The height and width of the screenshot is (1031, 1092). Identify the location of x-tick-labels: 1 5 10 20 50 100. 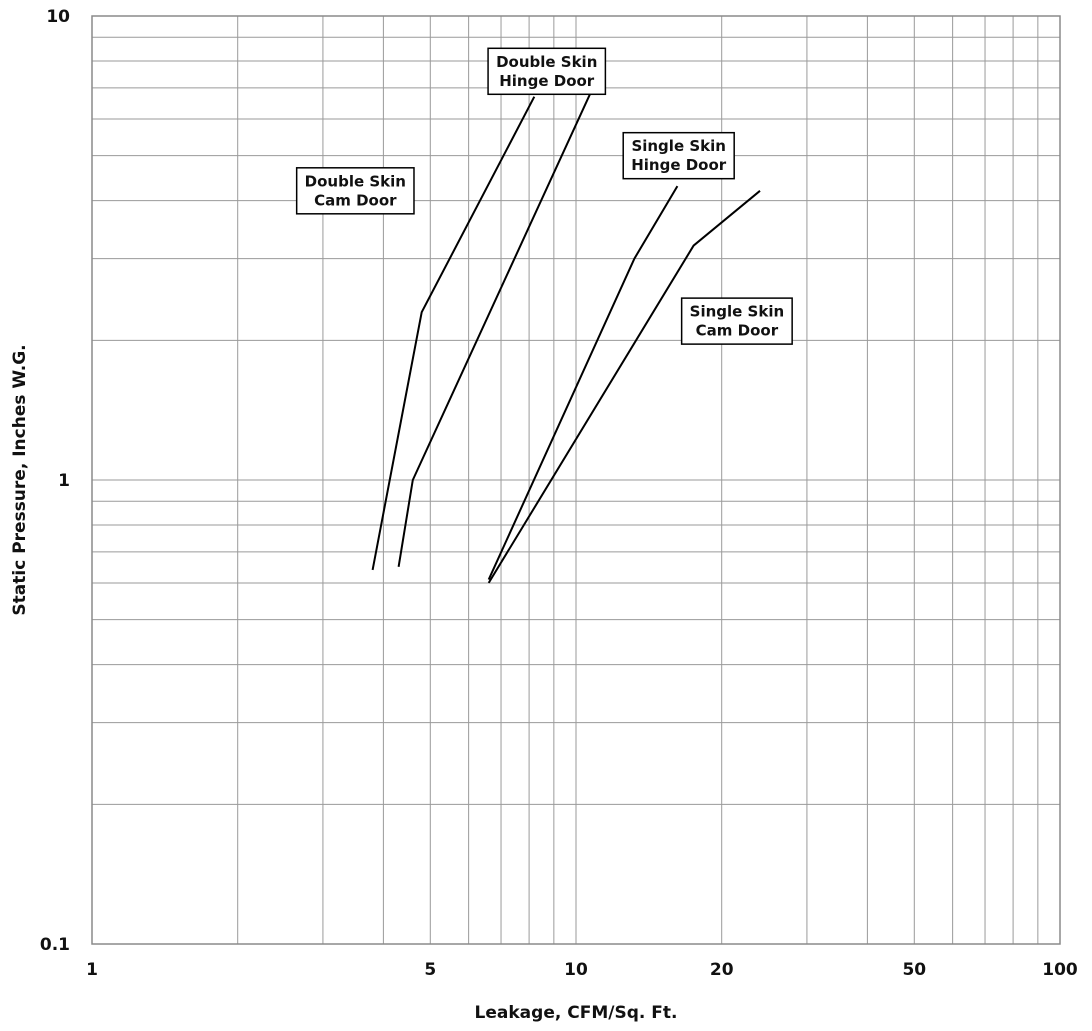
(582, 970).